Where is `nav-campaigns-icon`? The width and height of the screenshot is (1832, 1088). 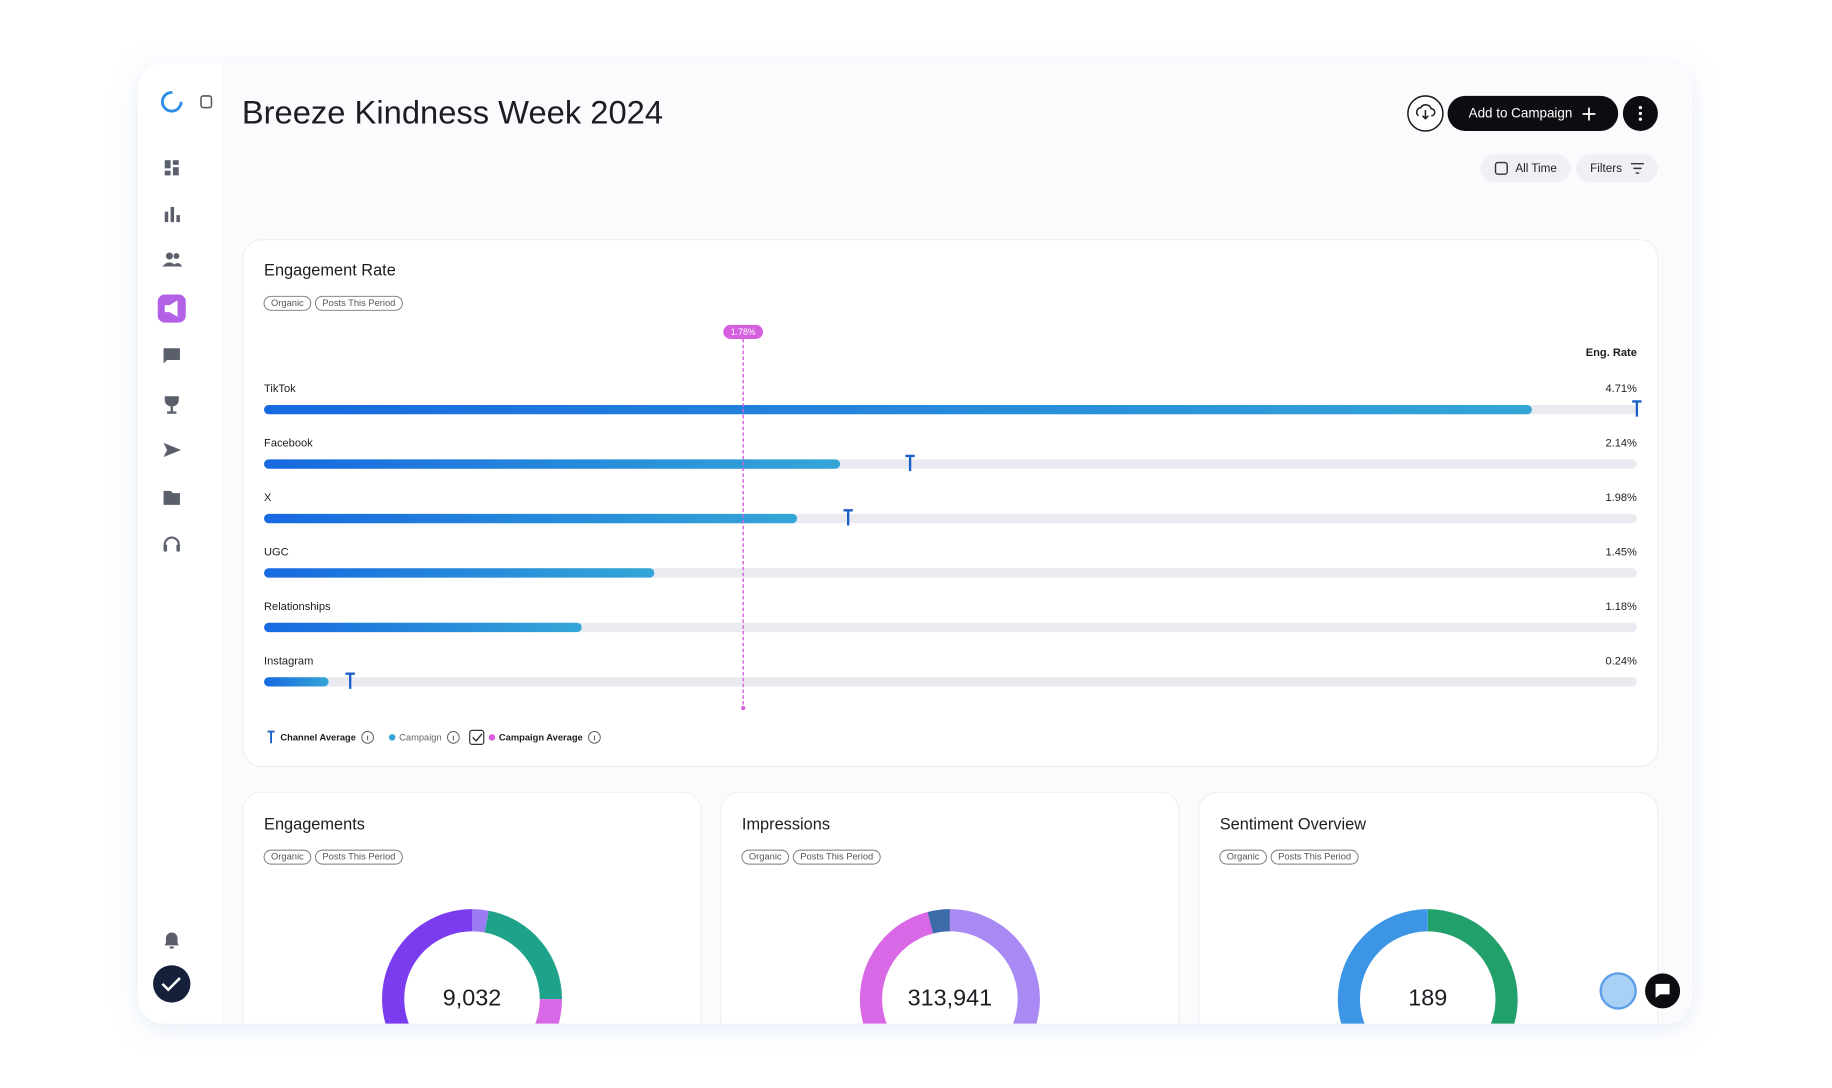
nav-campaigns-icon is located at coordinates (171, 308).